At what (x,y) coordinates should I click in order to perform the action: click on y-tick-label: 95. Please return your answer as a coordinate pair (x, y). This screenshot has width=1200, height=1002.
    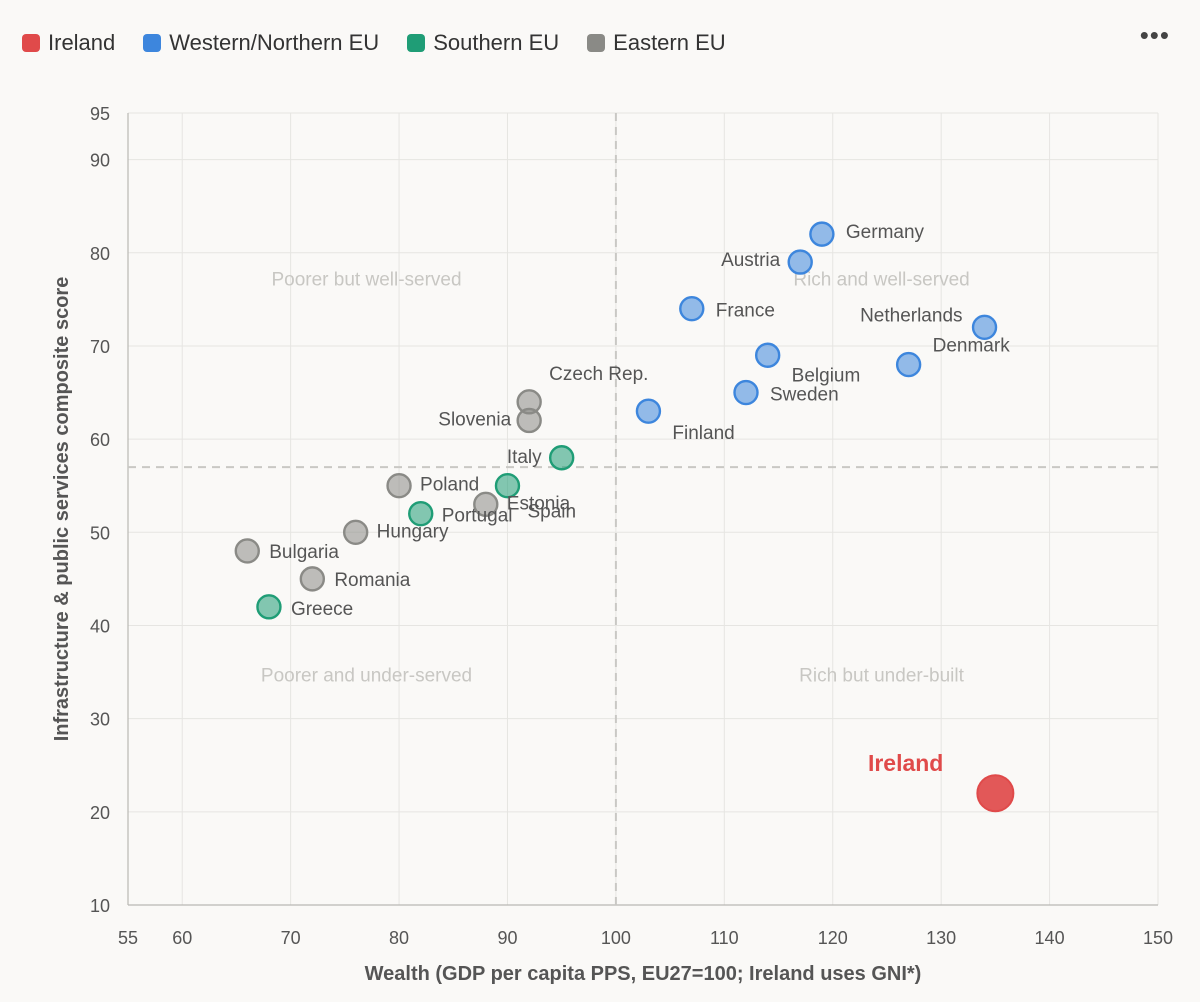
    Looking at the image, I should click on (100, 114).